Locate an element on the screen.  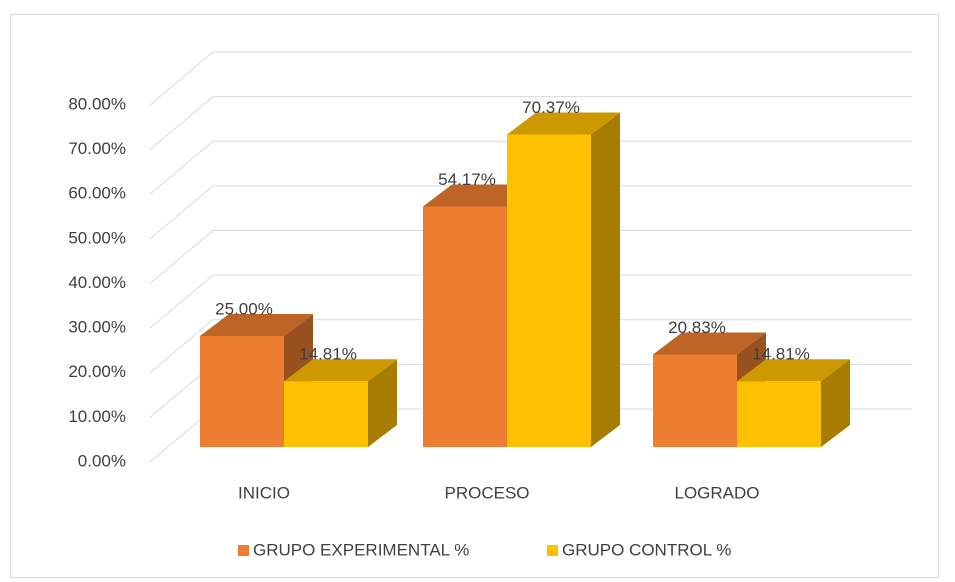
data-label: 54.17% is located at coordinates (467, 179).